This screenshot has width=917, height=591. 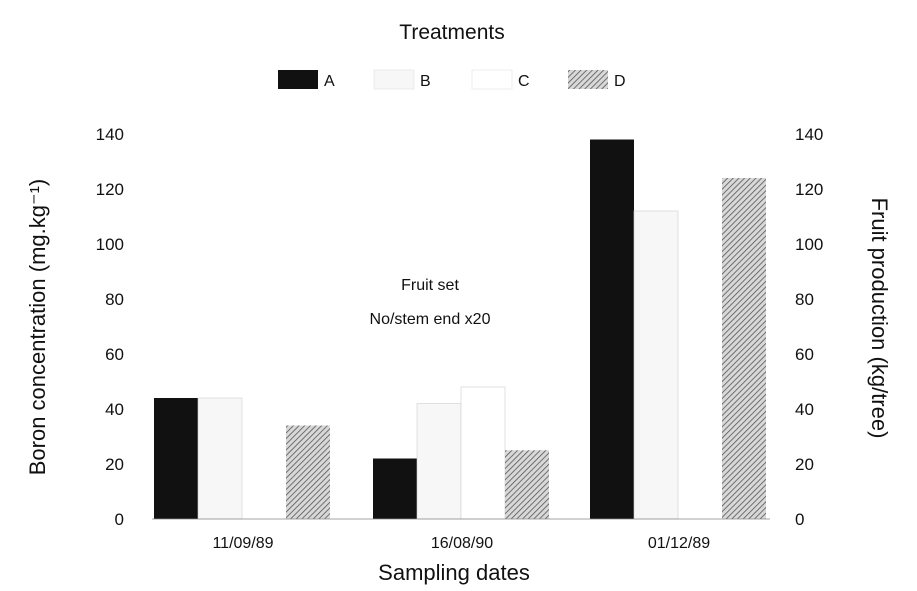 I want to click on left-y-axis-ticks: 0 20 40 60 80 100 120 140, so click(x=110, y=327).